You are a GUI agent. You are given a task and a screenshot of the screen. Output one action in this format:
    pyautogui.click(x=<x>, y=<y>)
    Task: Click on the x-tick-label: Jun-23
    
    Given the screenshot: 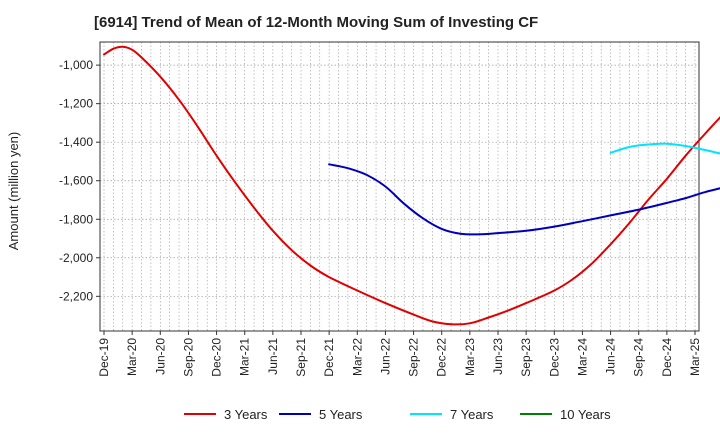 What is the action you would take?
    pyautogui.click(x=498, y=356)
    